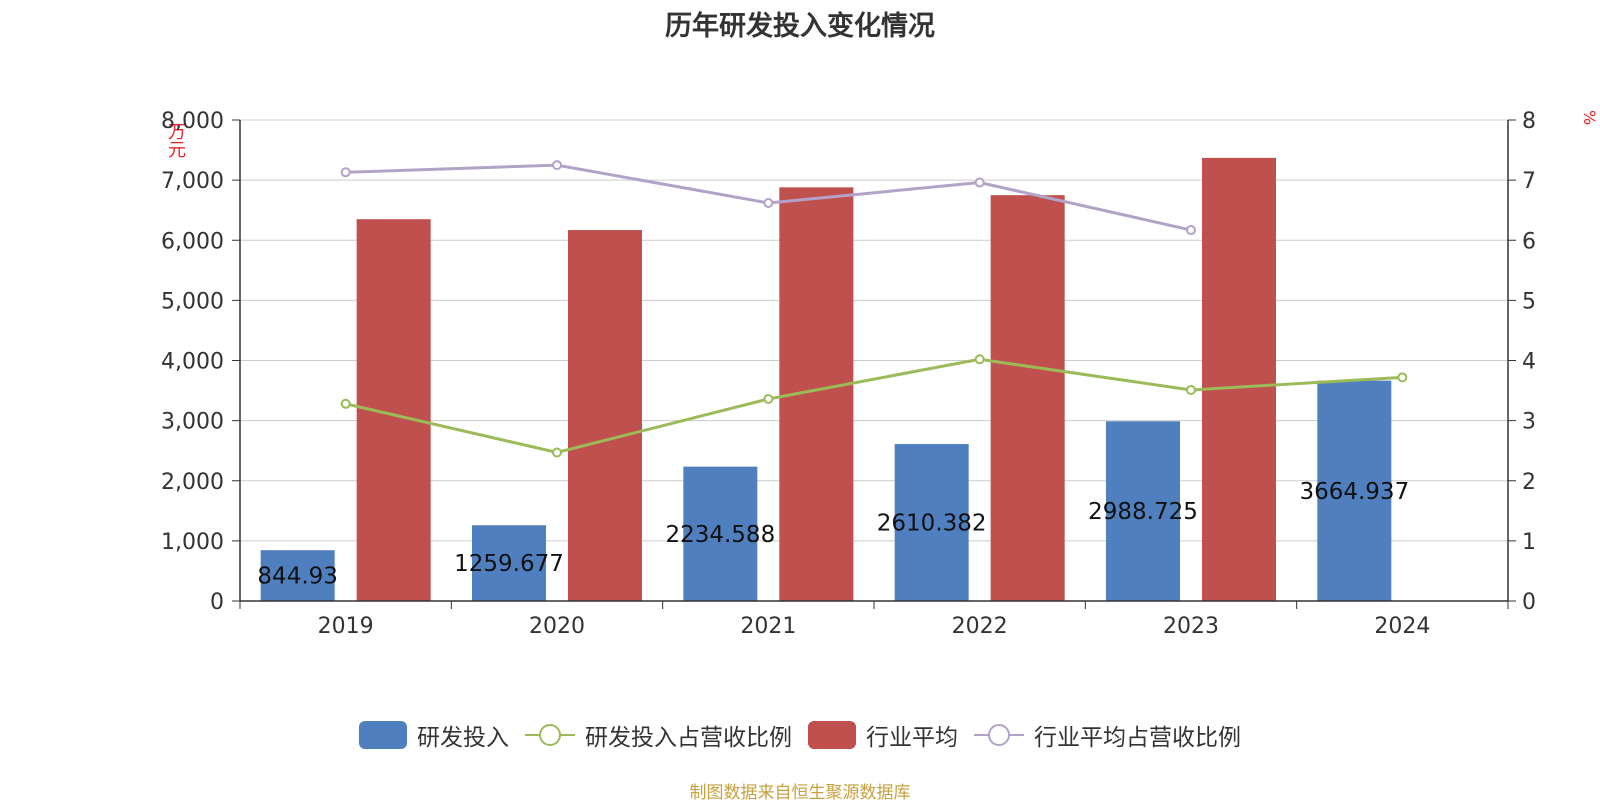  Describe the element at coordinates (980, 626) in the screenshot. I see `x-tick-label: 2022` at that location.